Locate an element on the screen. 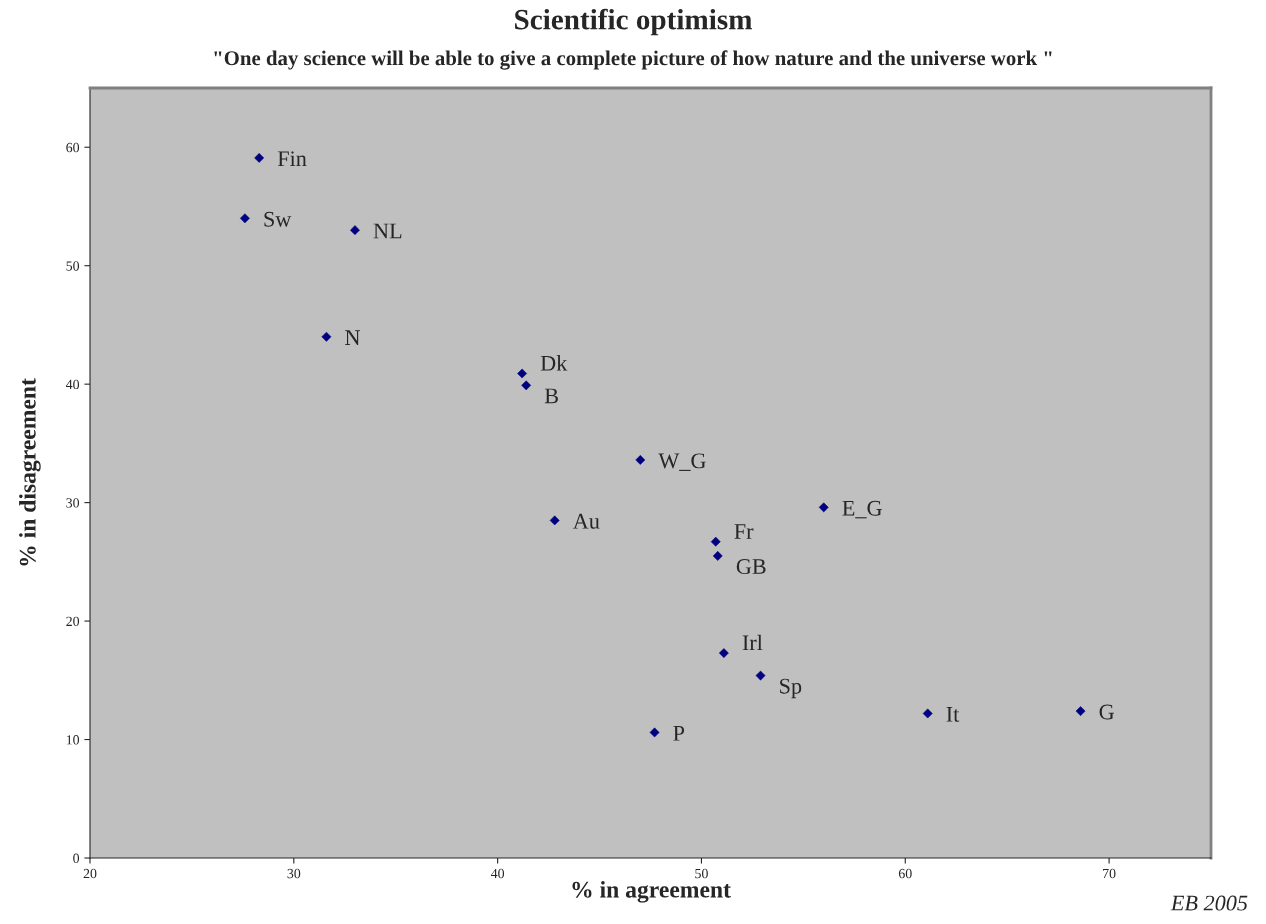  annotation: E_G is located at coordinates (862, 509).